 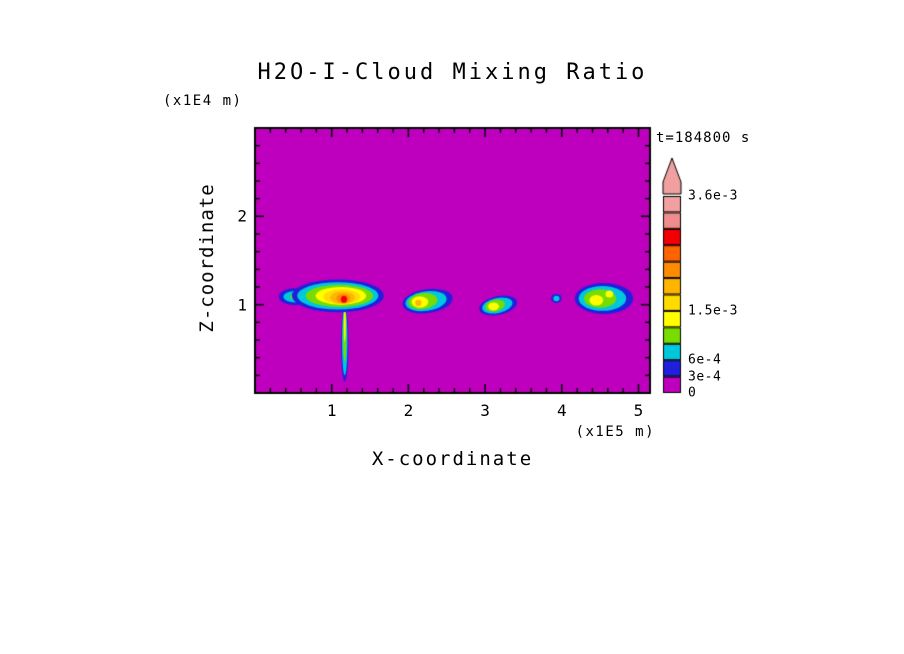 What do you see at coordinates (692, 393) in the screenshot?
I see `colorbar-label: 0` at bounding box center [692, 393].